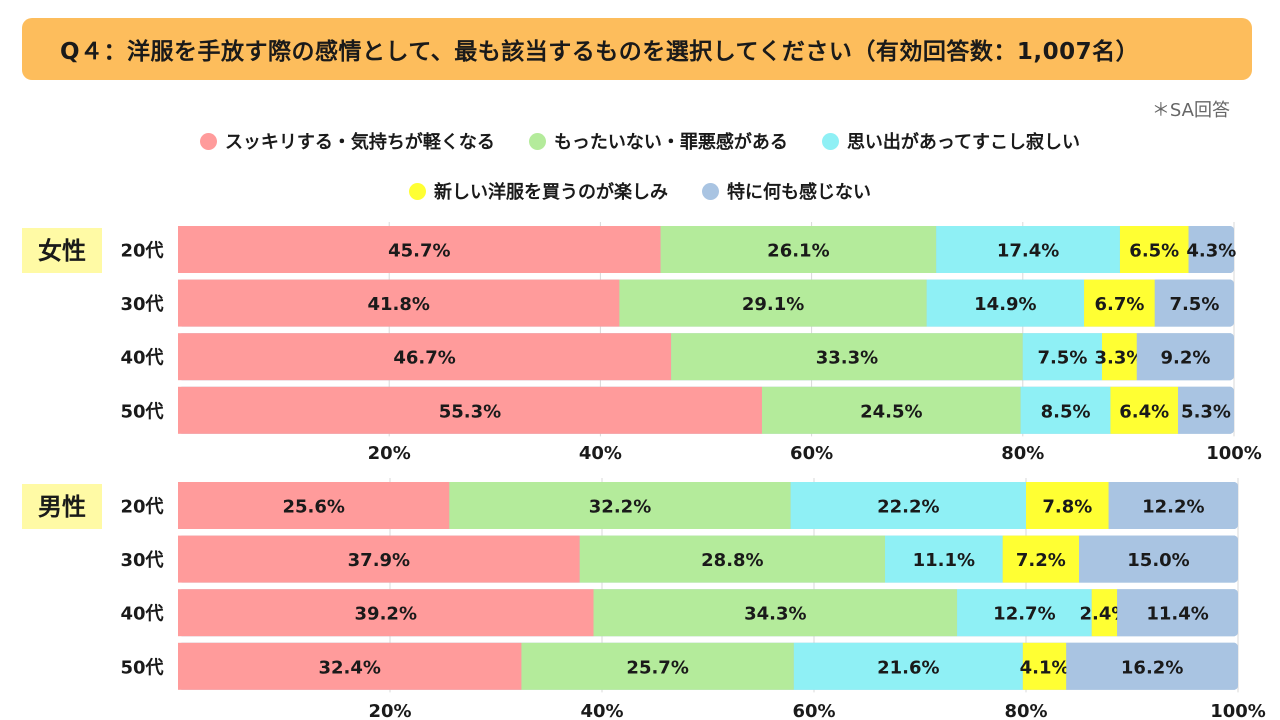  What do you see at coordinates (1041, 560) in the screenshot?
I see `data-label: 7.2%` at bounding box center [1041, 560].